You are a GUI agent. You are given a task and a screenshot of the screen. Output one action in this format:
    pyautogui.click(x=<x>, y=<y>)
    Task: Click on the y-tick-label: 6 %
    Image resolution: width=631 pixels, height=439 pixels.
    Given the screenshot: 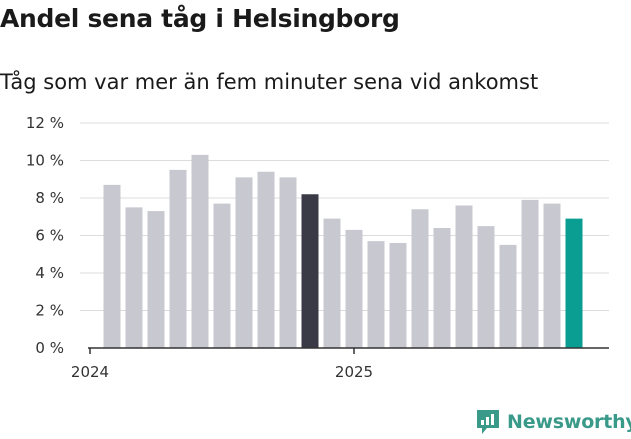 What is the action you would take?
    pyautogui.click(x=49, y=236)
    